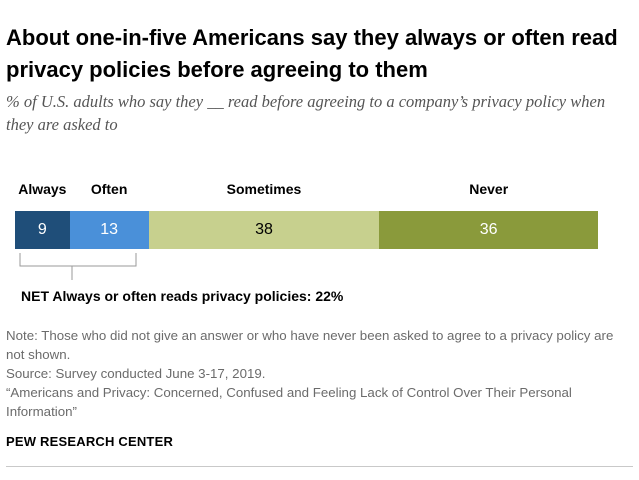  I want to click on bar-segment-sometimes: 38, so click(264, 230).